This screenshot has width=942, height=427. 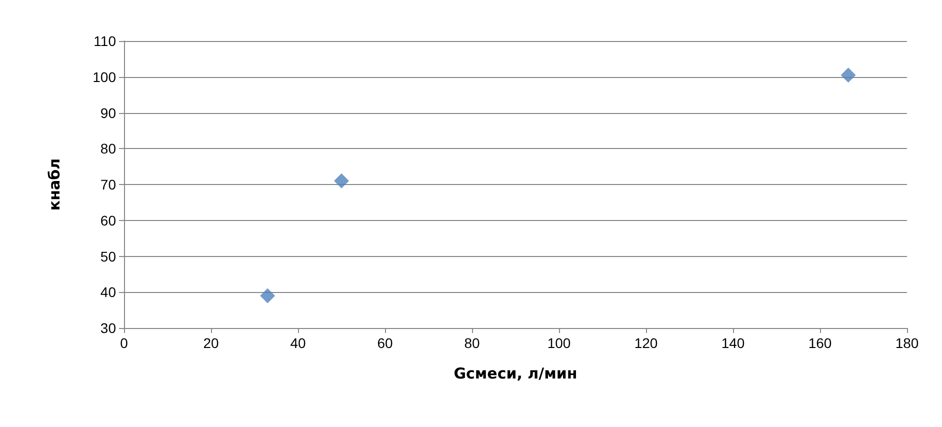 I want to click on x-tick-label: 0, so click(x=124, y=343).